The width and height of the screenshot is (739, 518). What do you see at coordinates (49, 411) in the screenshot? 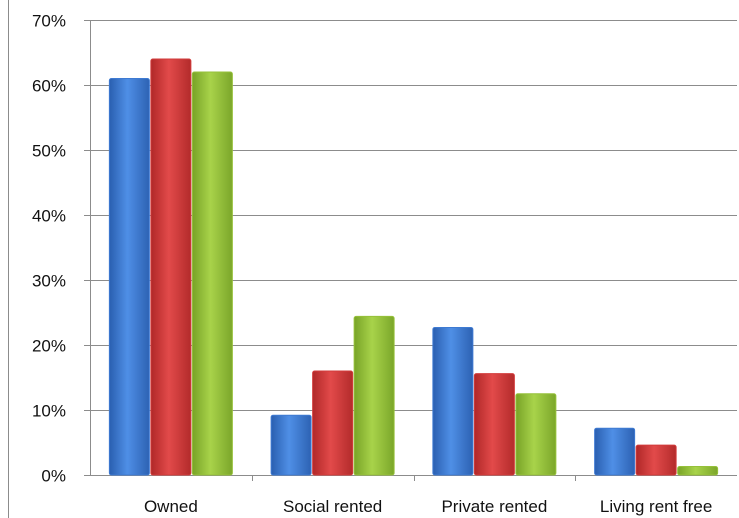
I see `y-tick-label: 10%` at bounding box center [49, 411].